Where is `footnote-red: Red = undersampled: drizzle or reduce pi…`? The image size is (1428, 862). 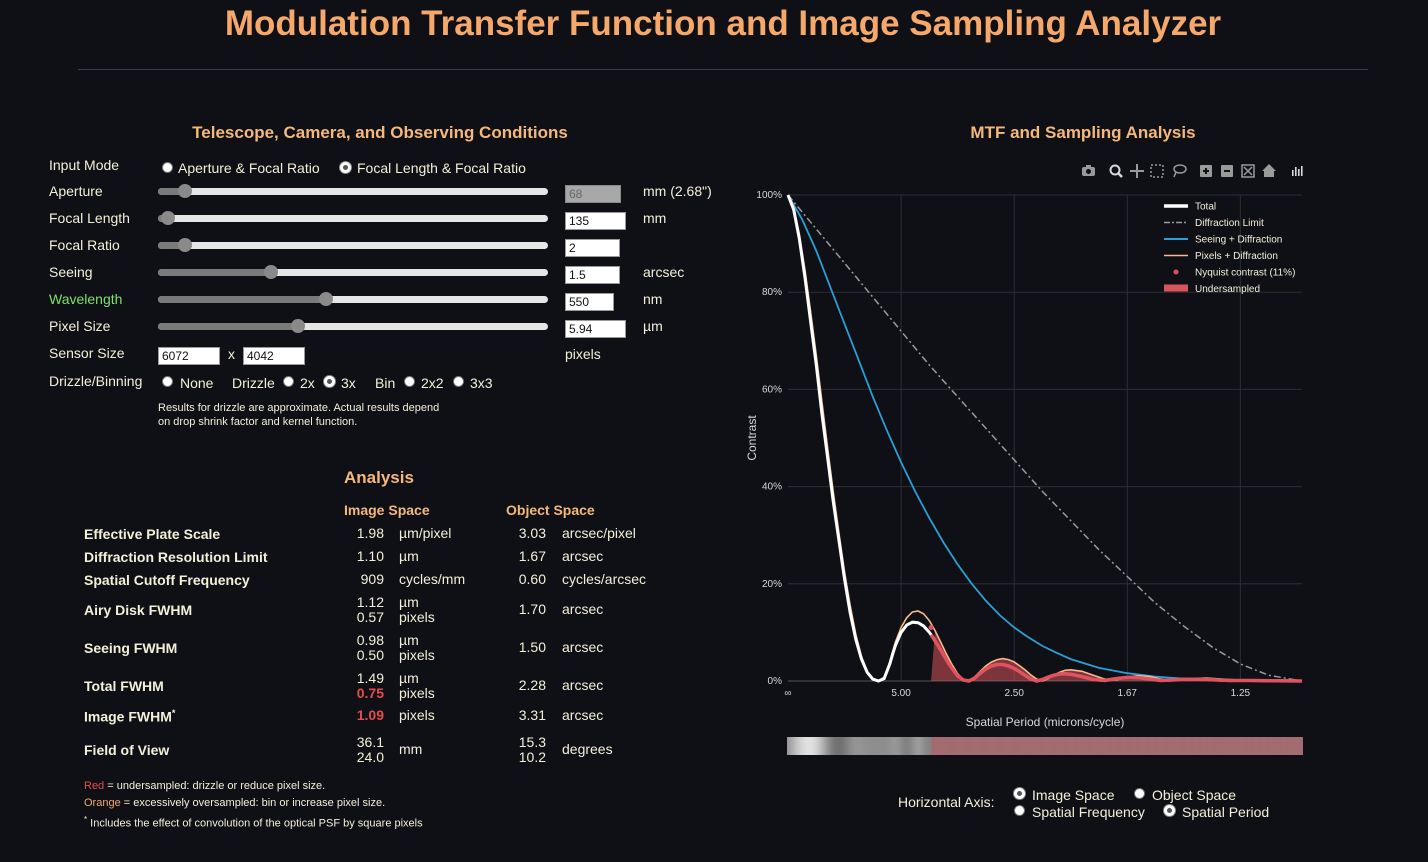
footnote-red: Red = undersampled: drizzle or reduce pi… is located at coordinates (204, 786).